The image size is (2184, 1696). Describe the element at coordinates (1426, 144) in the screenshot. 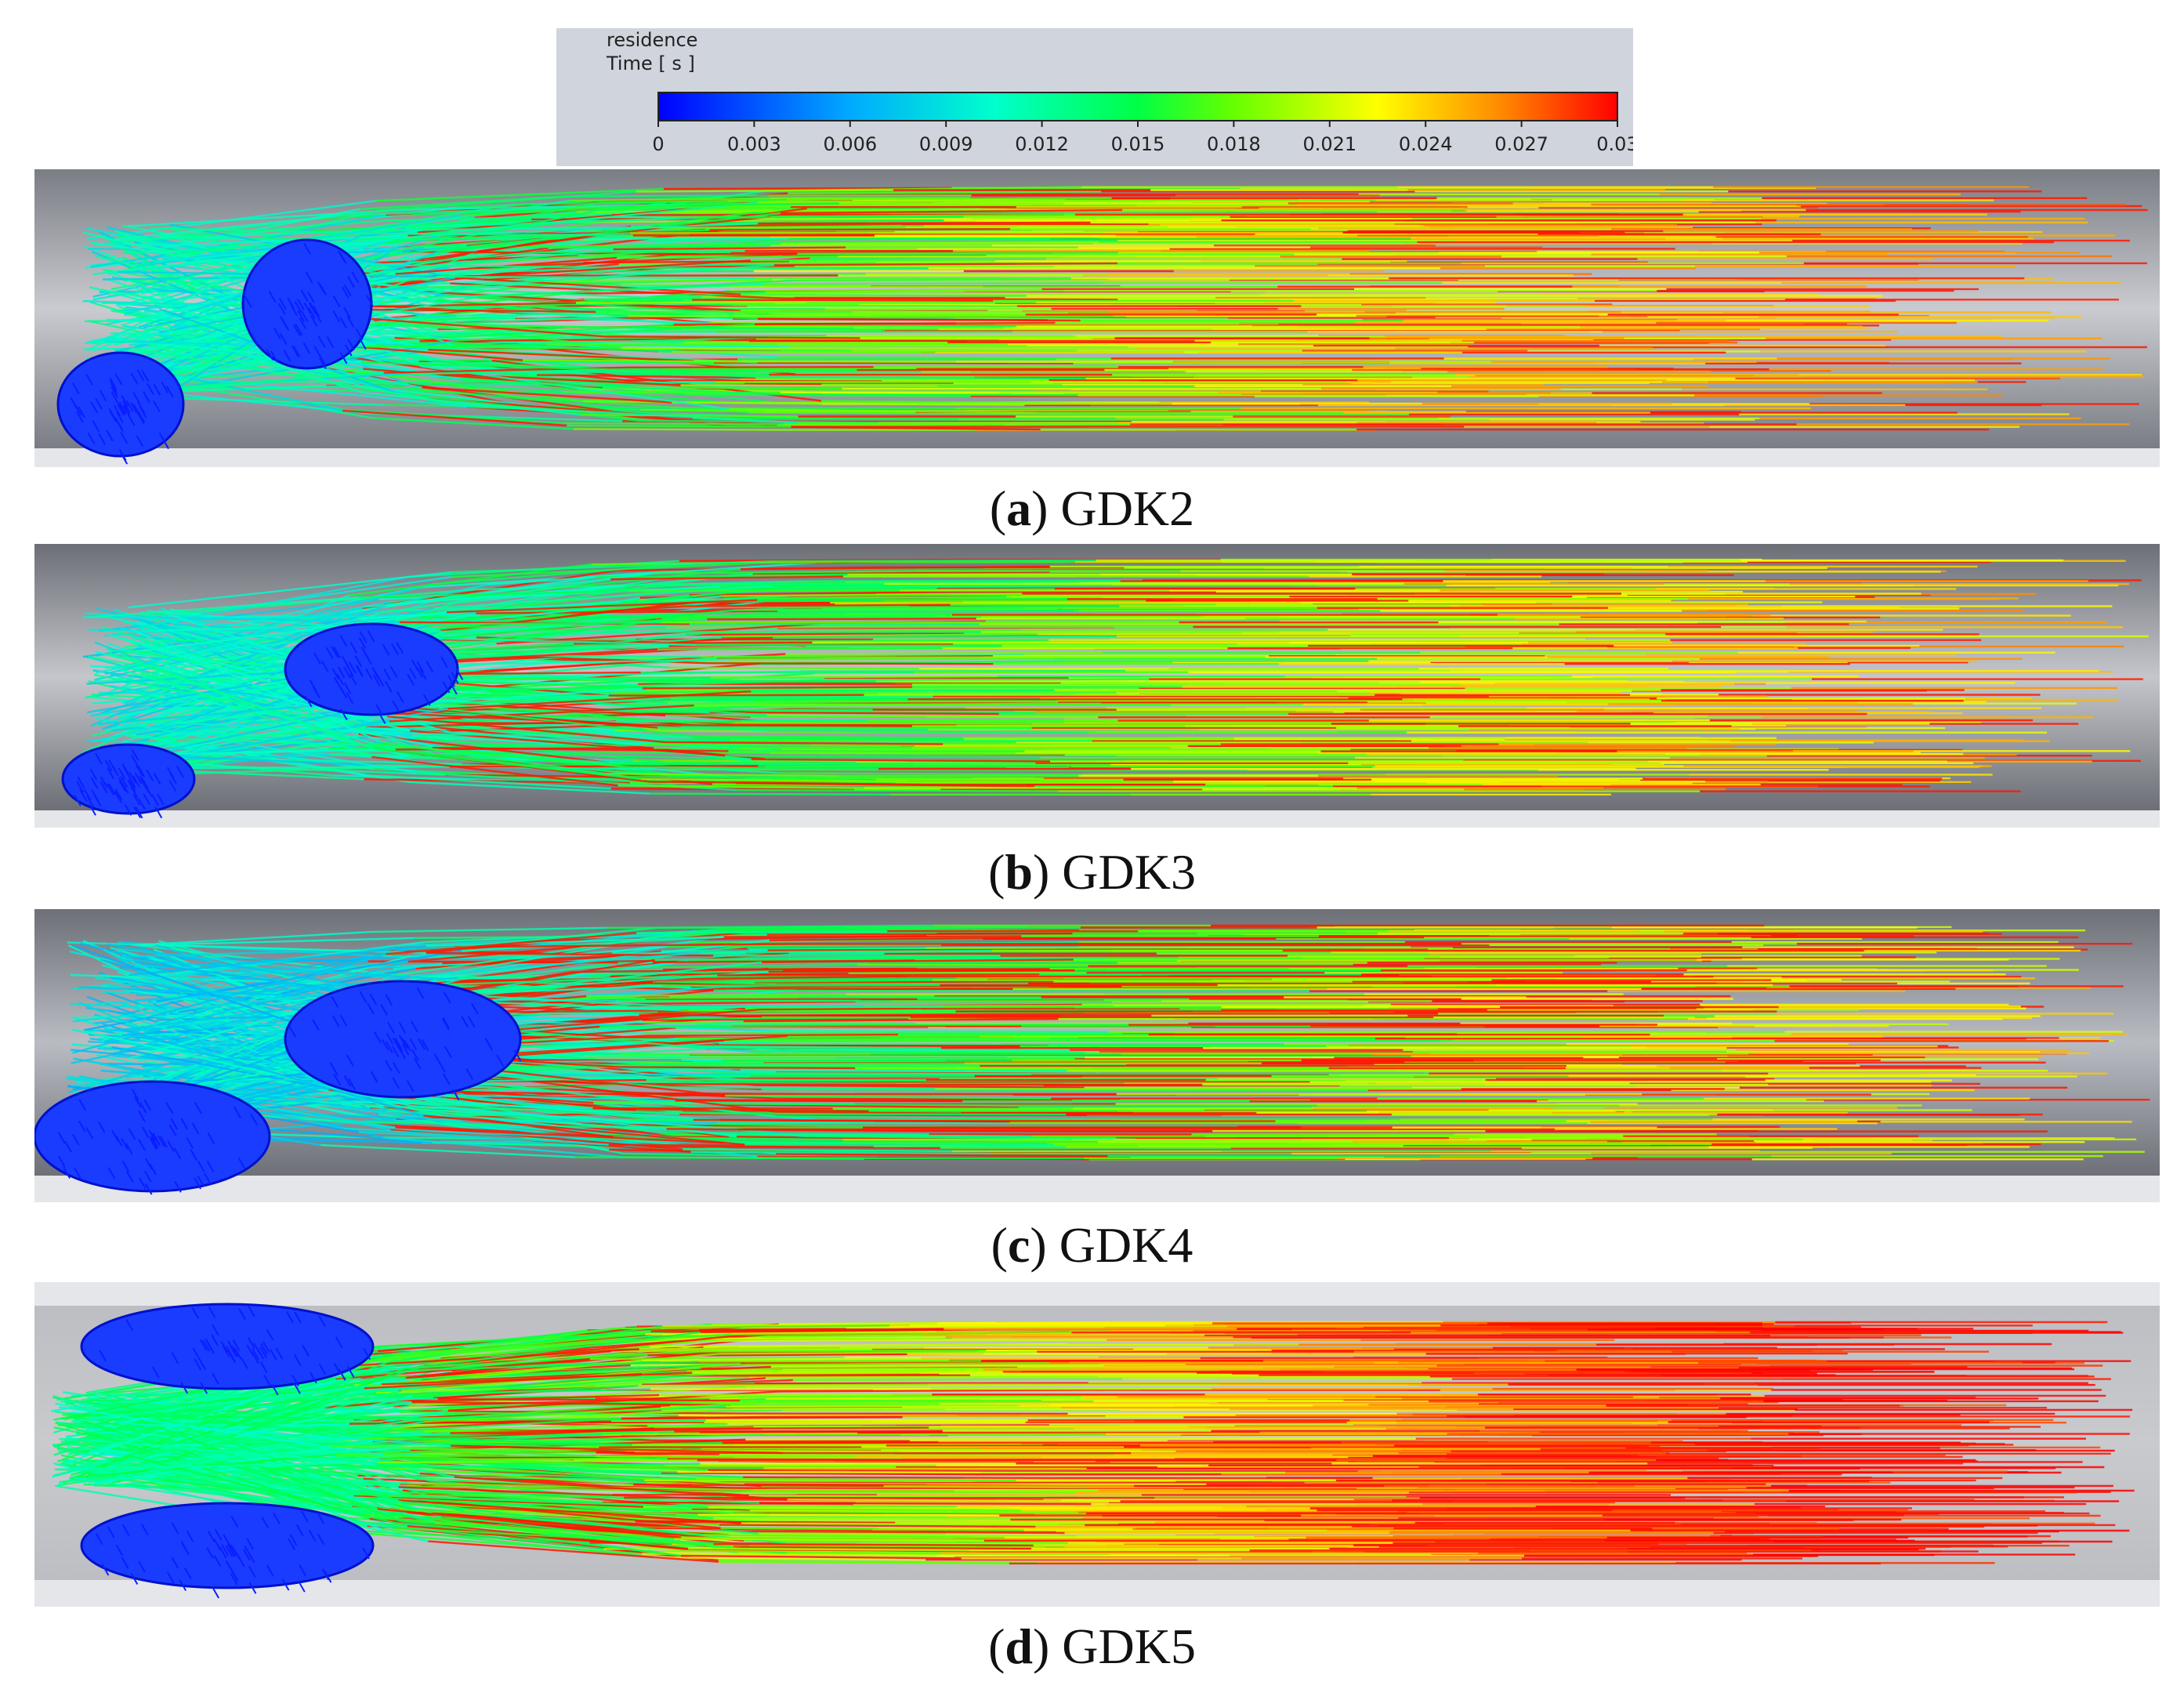

I see `colorbar-tick-label: 0.024` at that location.